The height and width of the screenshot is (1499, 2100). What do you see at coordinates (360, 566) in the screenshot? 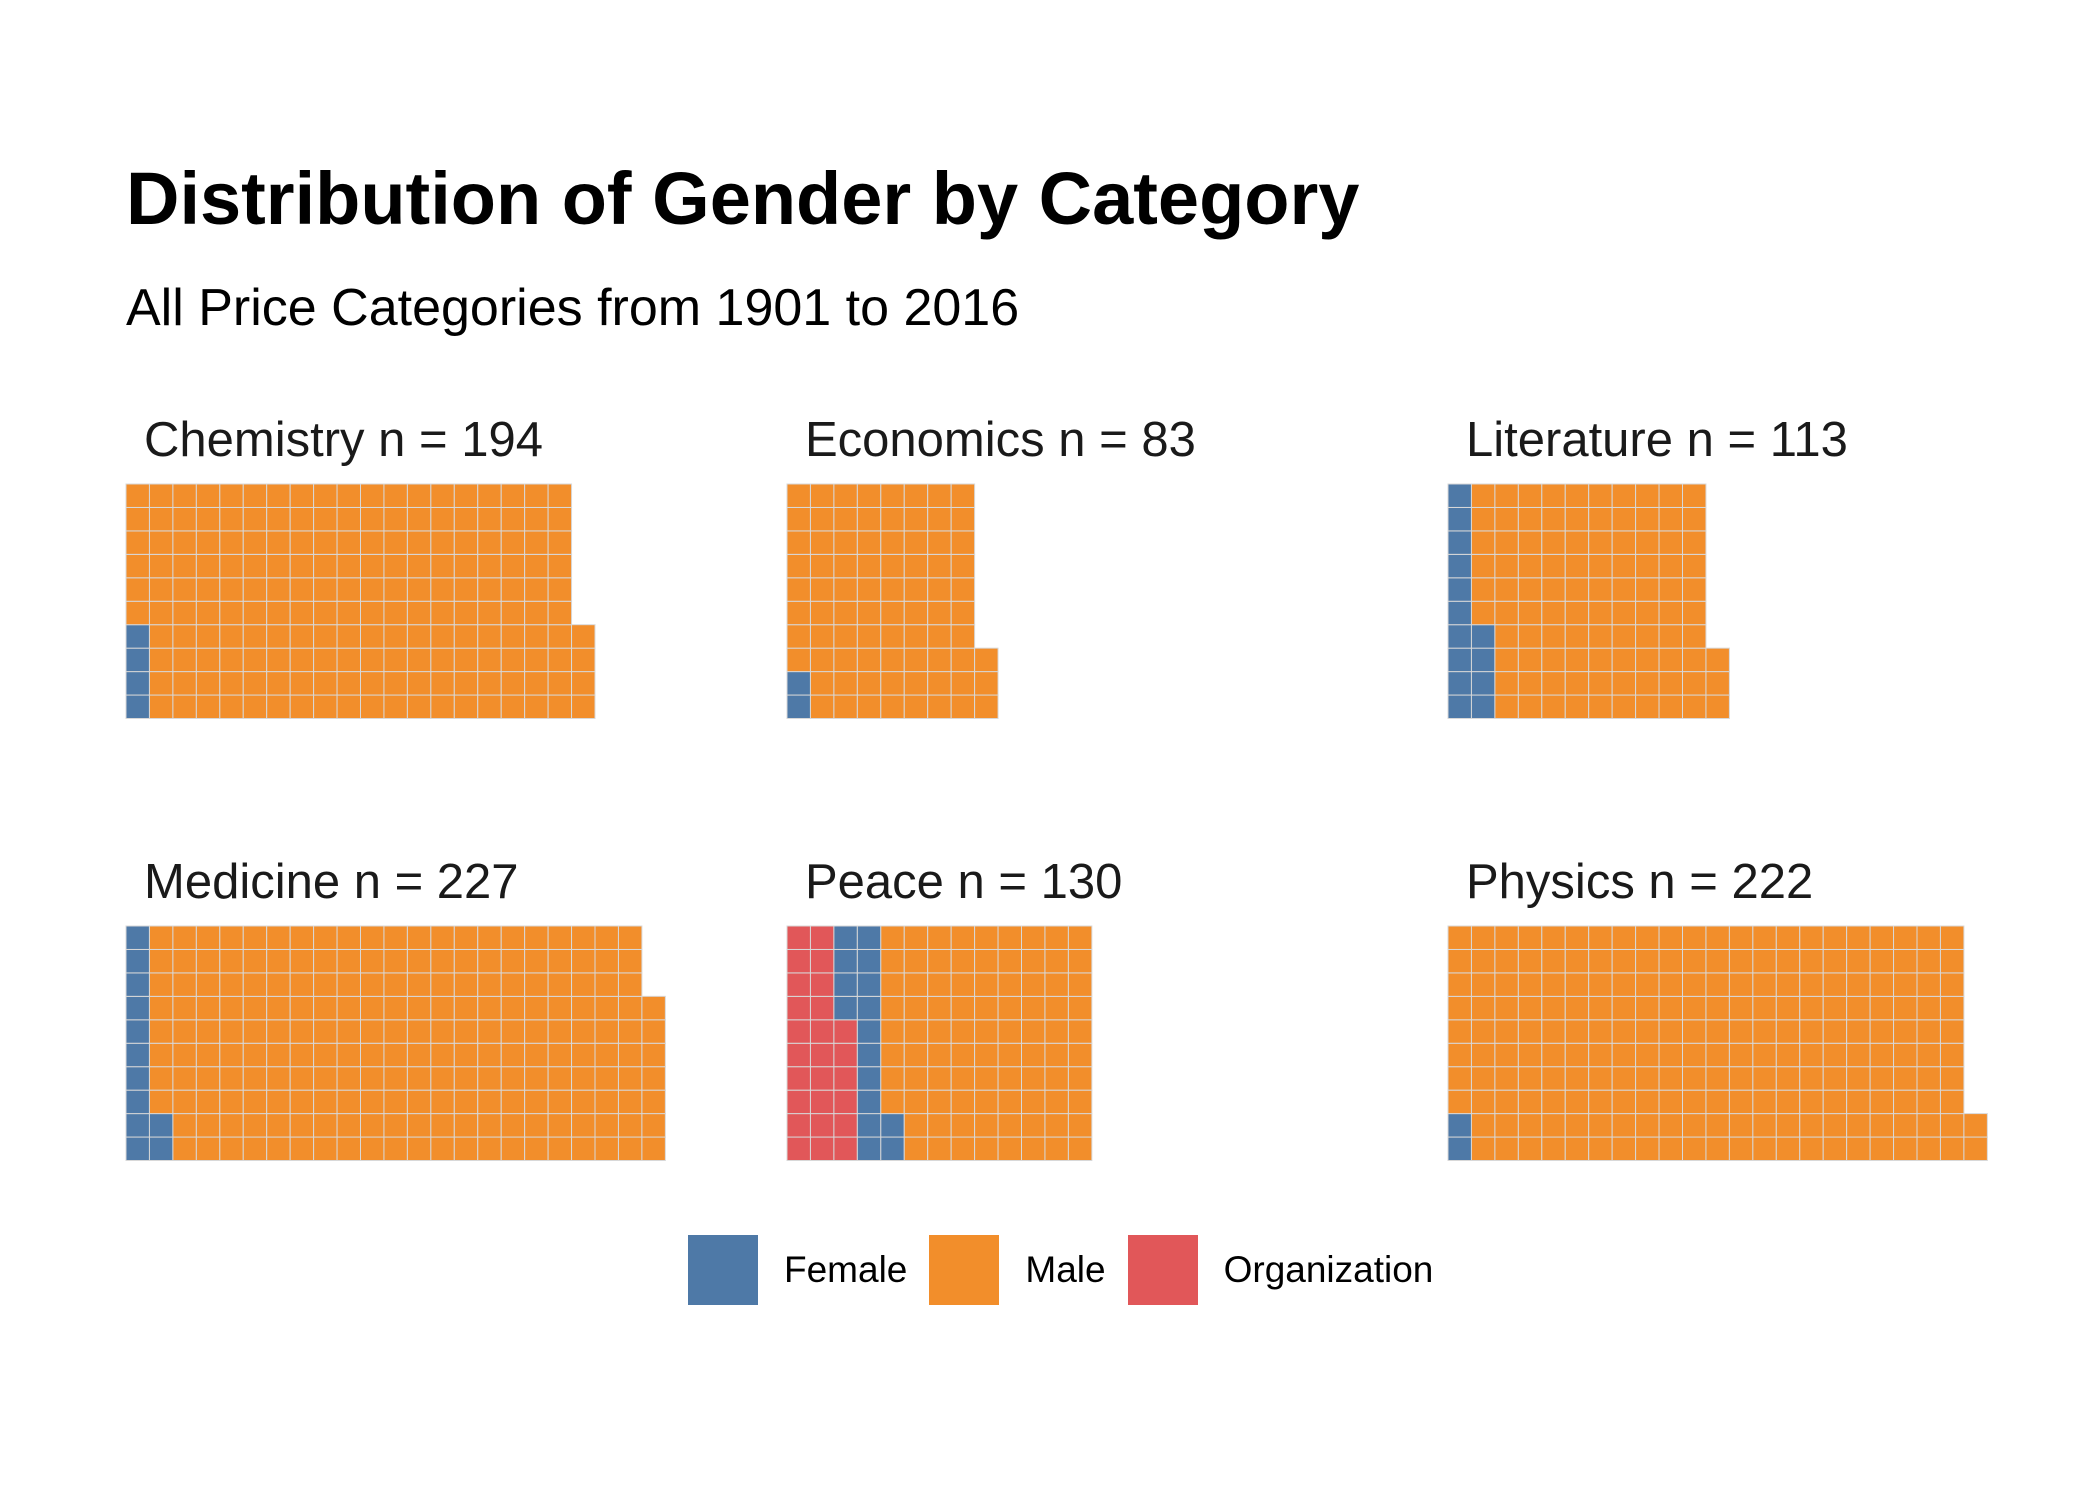
I see `facet-0: Chemistry n = 194` at bounding box center [360, 566].